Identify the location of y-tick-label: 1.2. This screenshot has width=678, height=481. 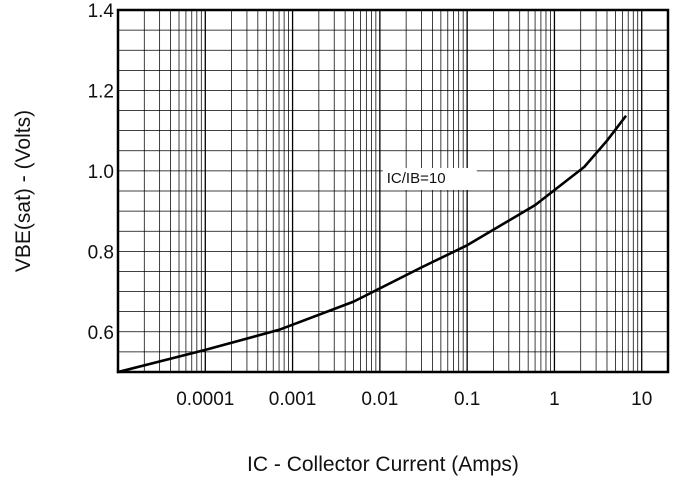
(101, 91).